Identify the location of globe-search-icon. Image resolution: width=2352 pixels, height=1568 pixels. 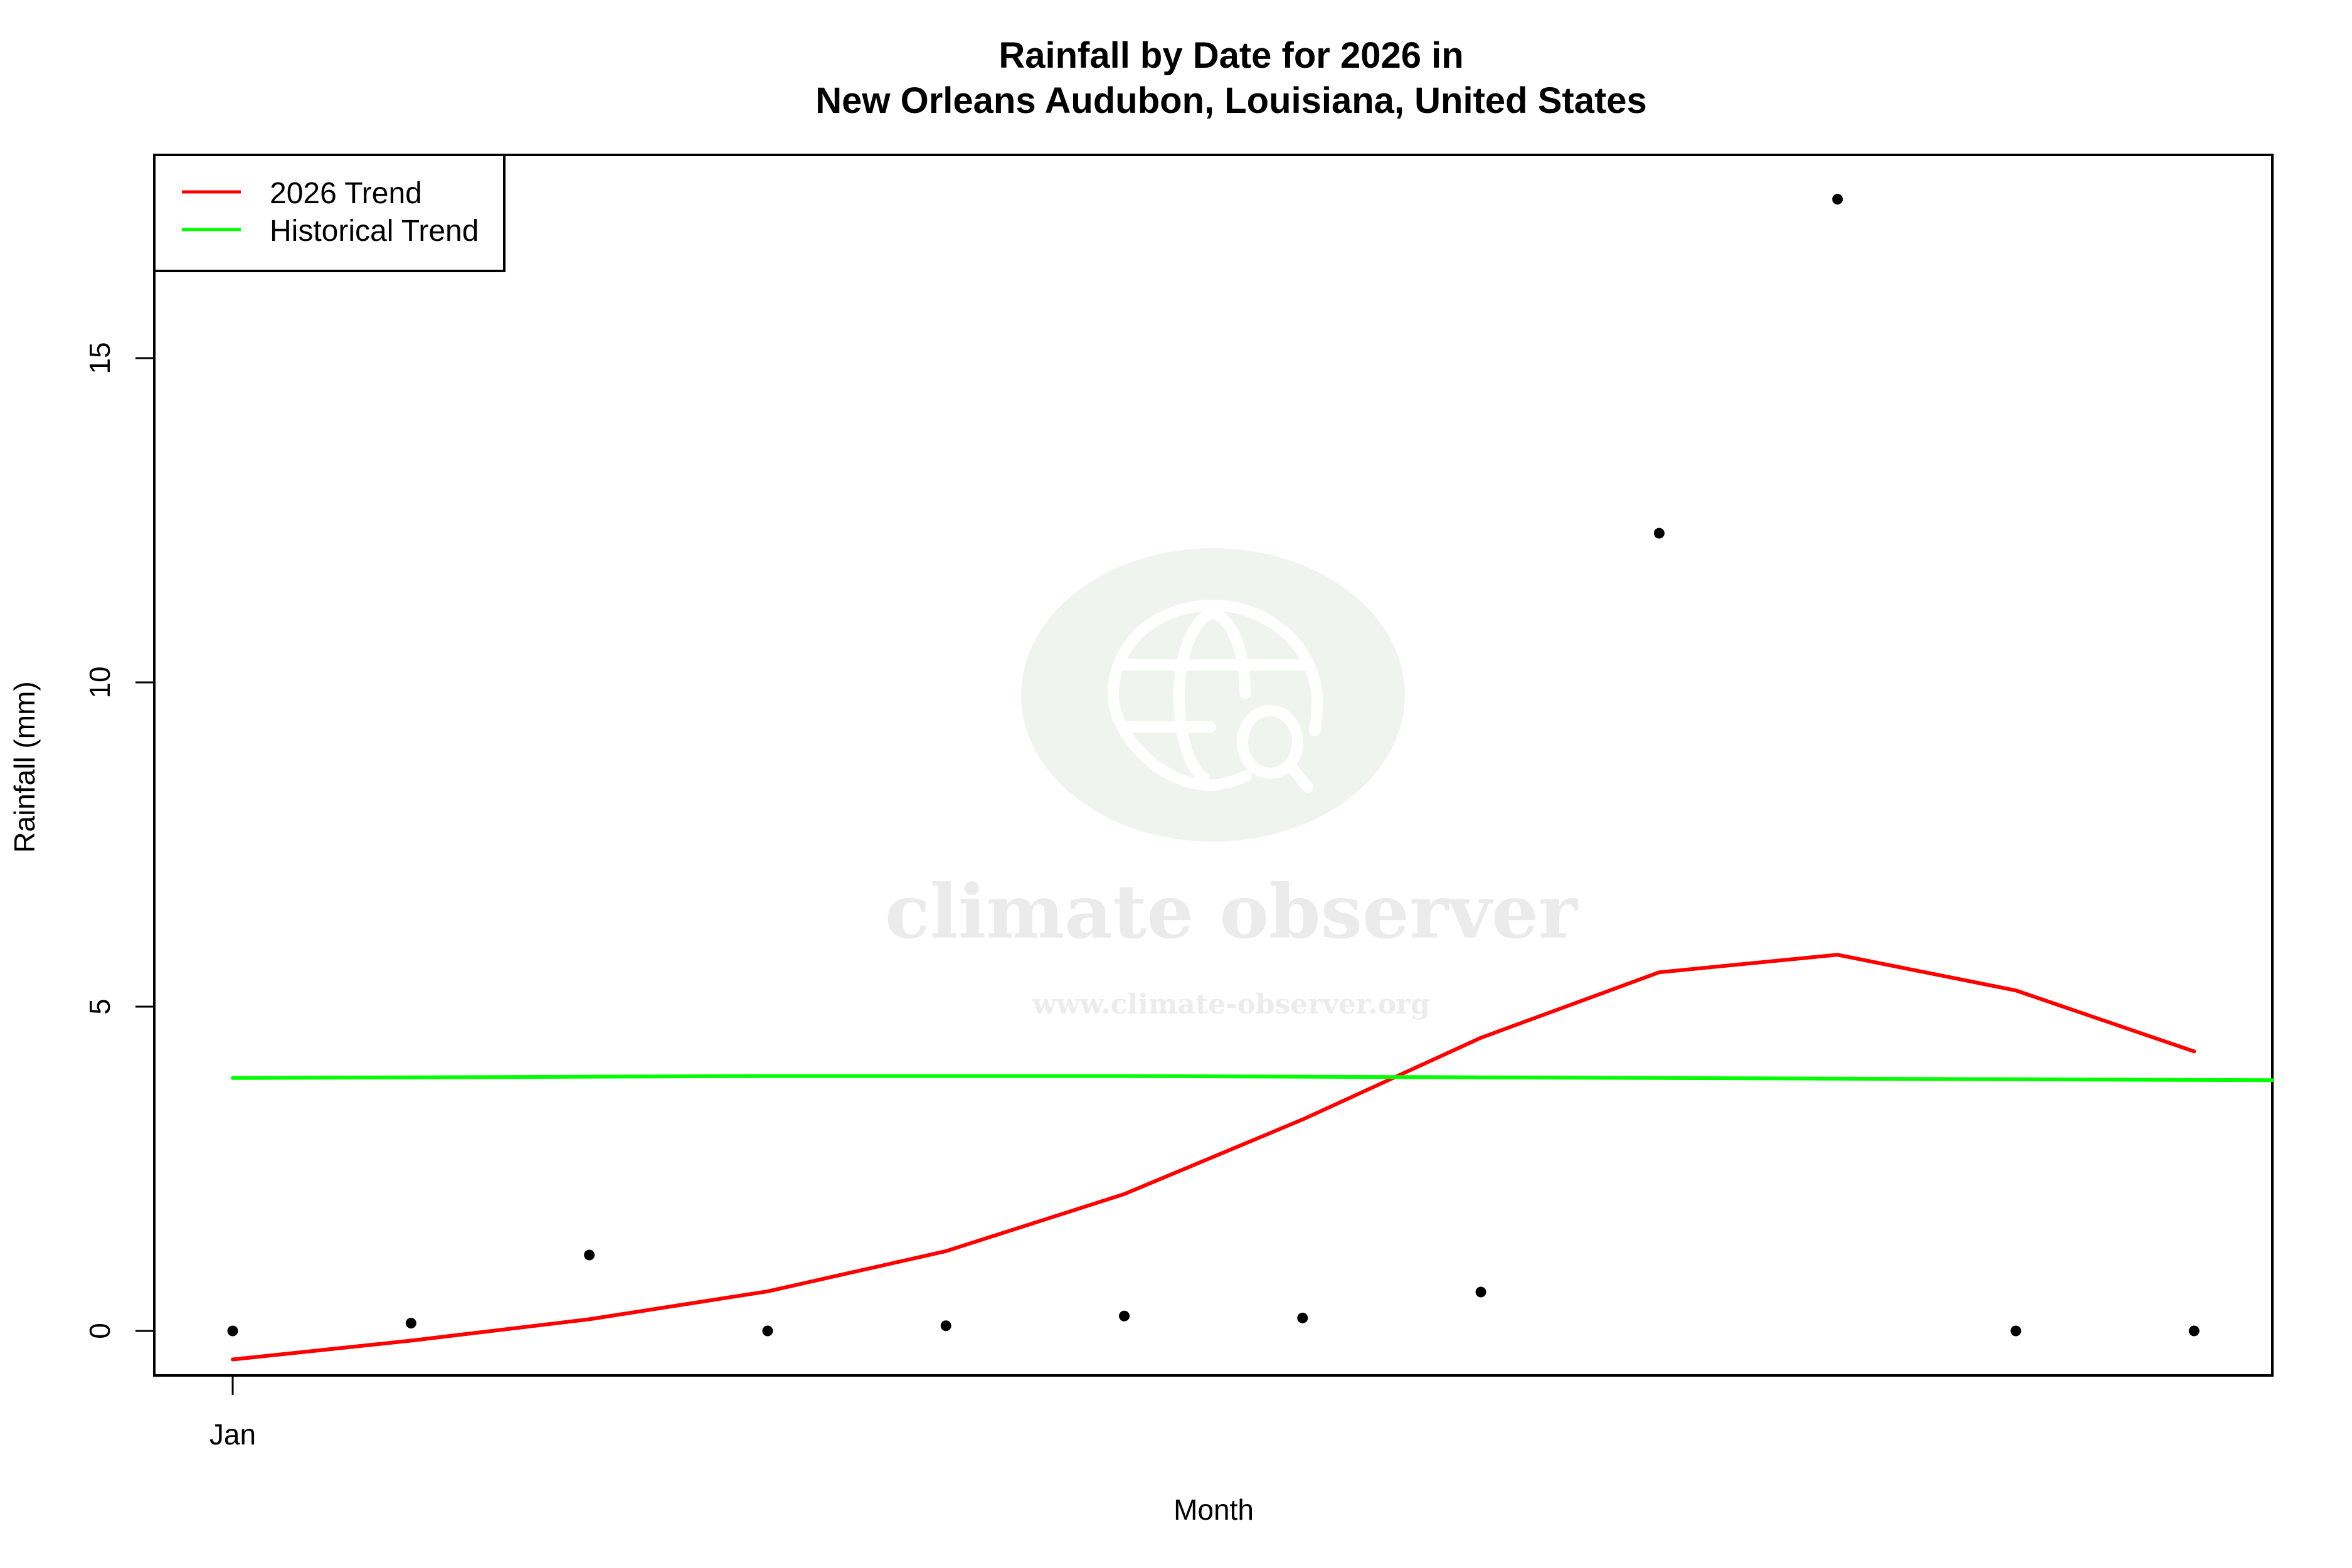
(1215, 696).